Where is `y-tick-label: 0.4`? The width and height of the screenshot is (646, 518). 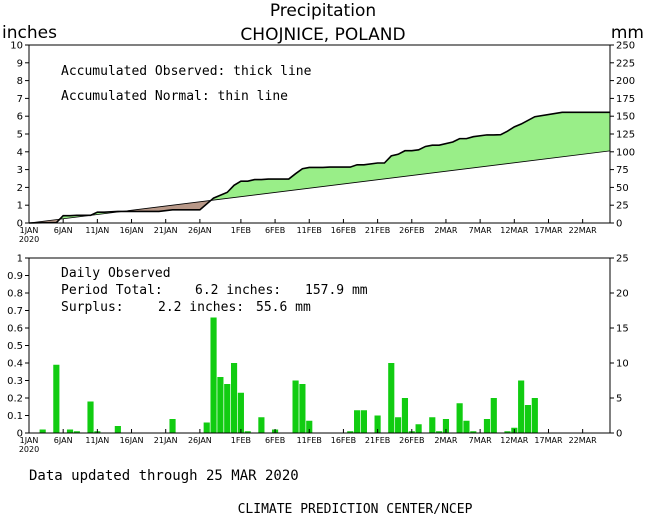
y-tick-label: 0.4 is located at coordinates (15, 364).